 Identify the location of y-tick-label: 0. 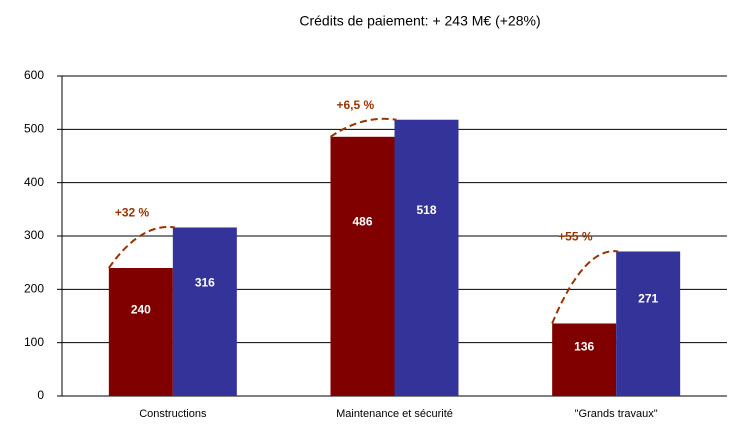
(40, 395).